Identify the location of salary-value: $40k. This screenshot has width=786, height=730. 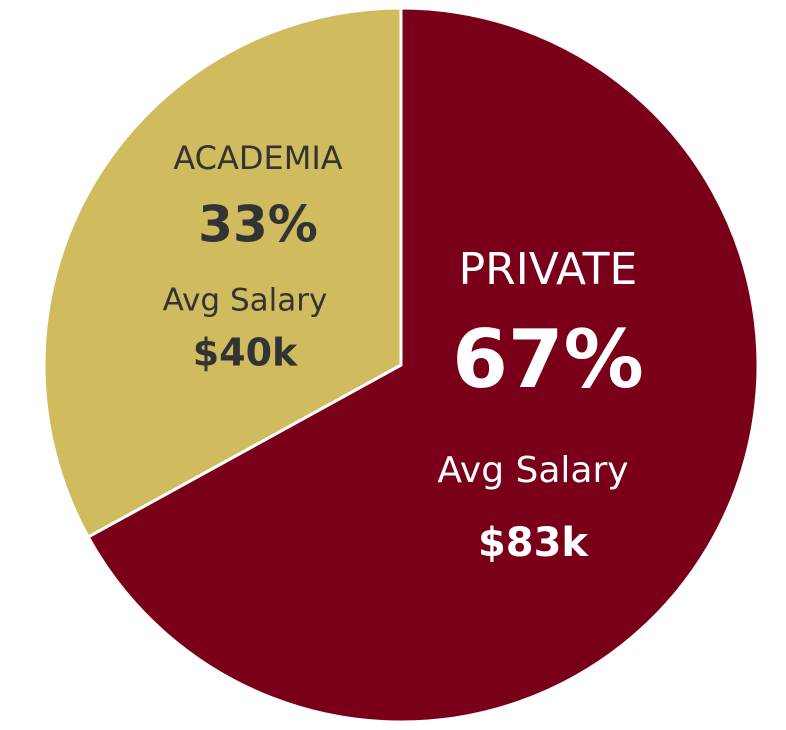
(245, 353).